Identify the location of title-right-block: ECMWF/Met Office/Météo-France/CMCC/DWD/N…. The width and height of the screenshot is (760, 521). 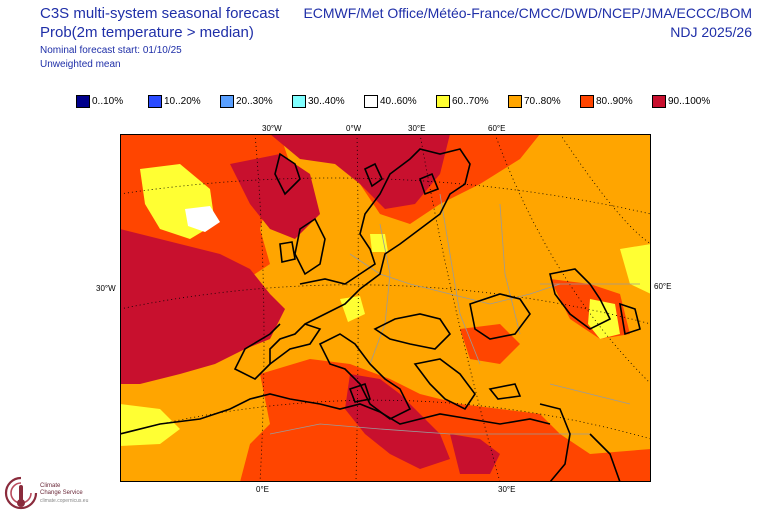
(527, 23).